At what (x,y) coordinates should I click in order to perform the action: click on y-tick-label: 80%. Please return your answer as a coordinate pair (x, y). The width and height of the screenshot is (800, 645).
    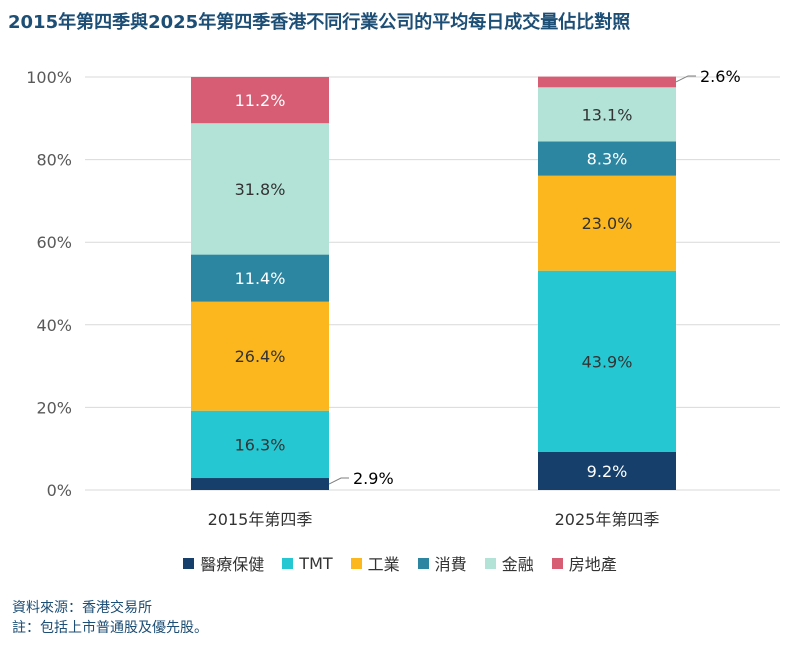
    Looking at the image, I should click on (54, 160).